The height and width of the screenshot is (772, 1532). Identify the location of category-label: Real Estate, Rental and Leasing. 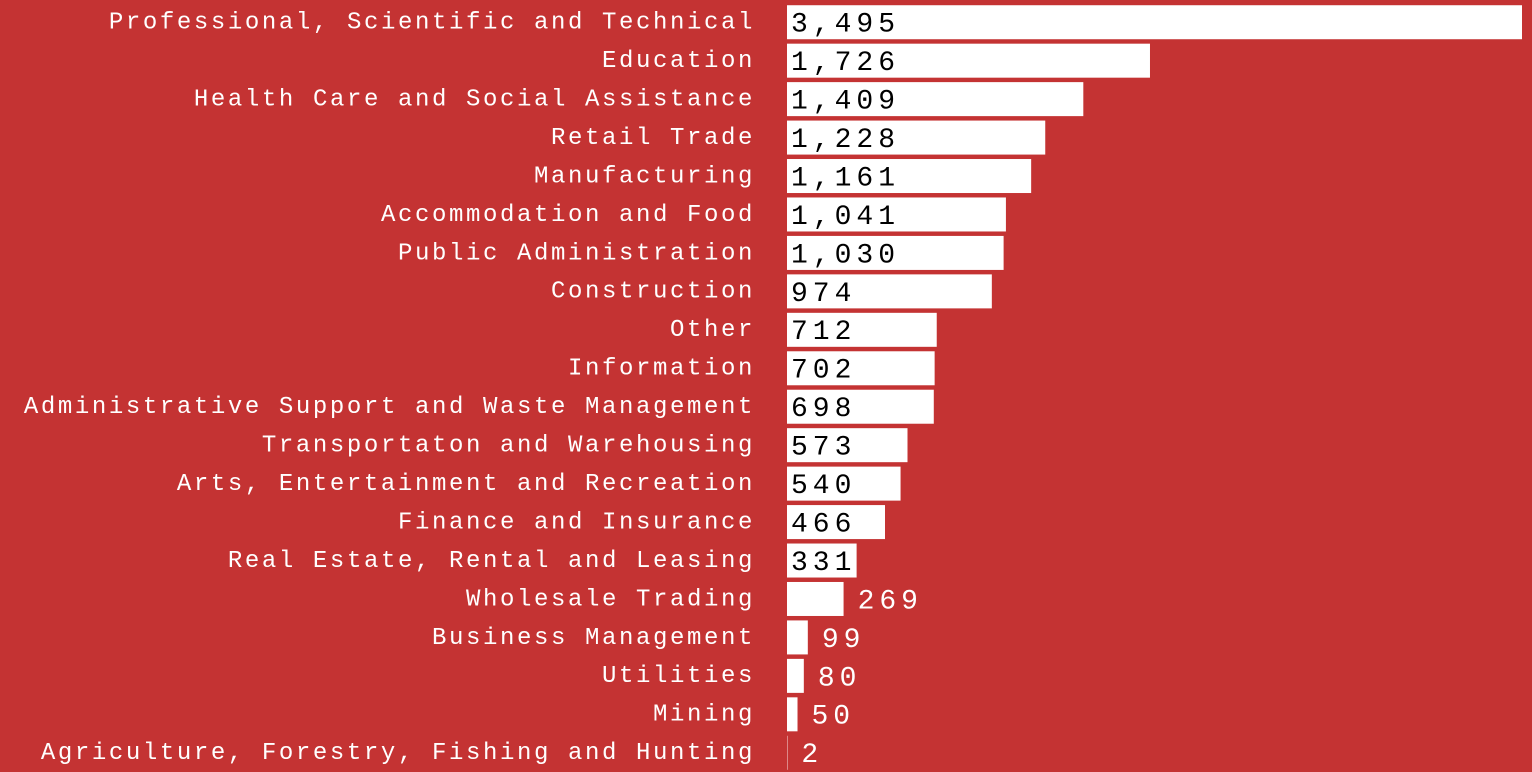
(491, 561).